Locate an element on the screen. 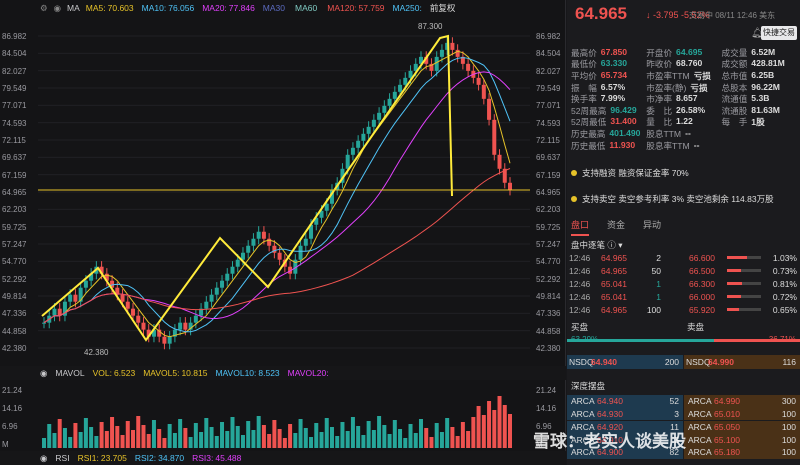 The height and width of the screenshot is (465, 800). tab-0: 盘口 is located at coordinates (580, 227).